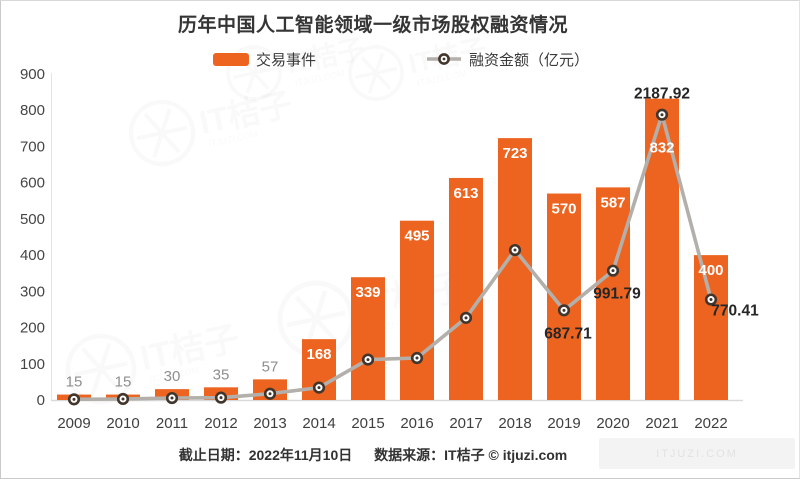 The height and width of the screenshot is (479, 800). I want to click on bar-label-2011: 30, so click(172, 376).